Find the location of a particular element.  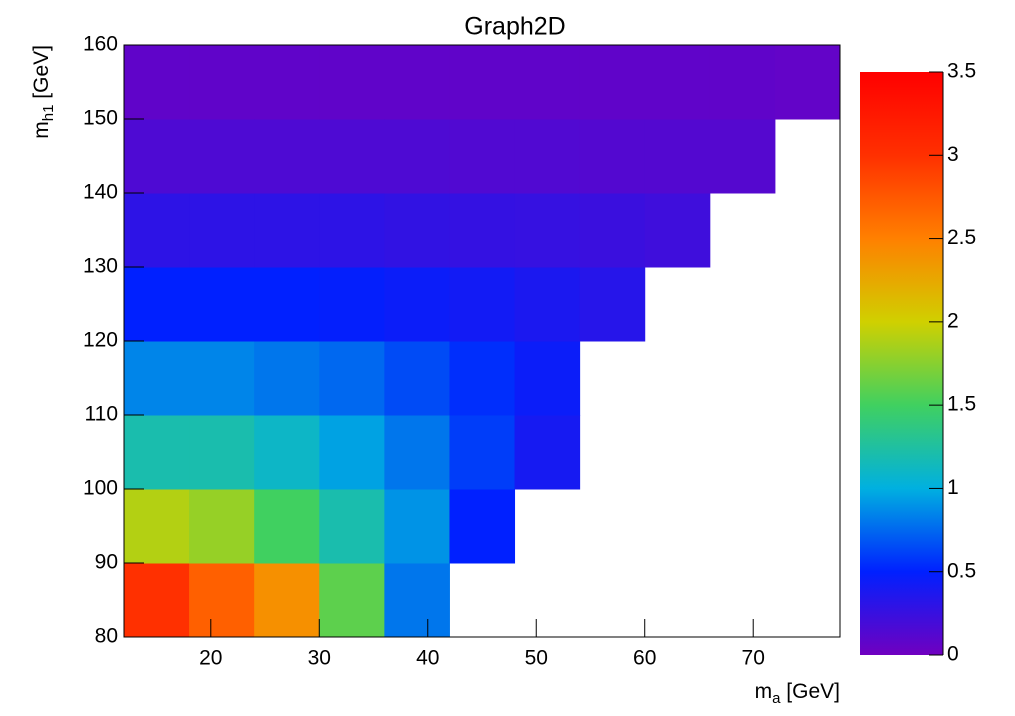

z-tick-label: 1.5 is located at coordinates (961, 404).